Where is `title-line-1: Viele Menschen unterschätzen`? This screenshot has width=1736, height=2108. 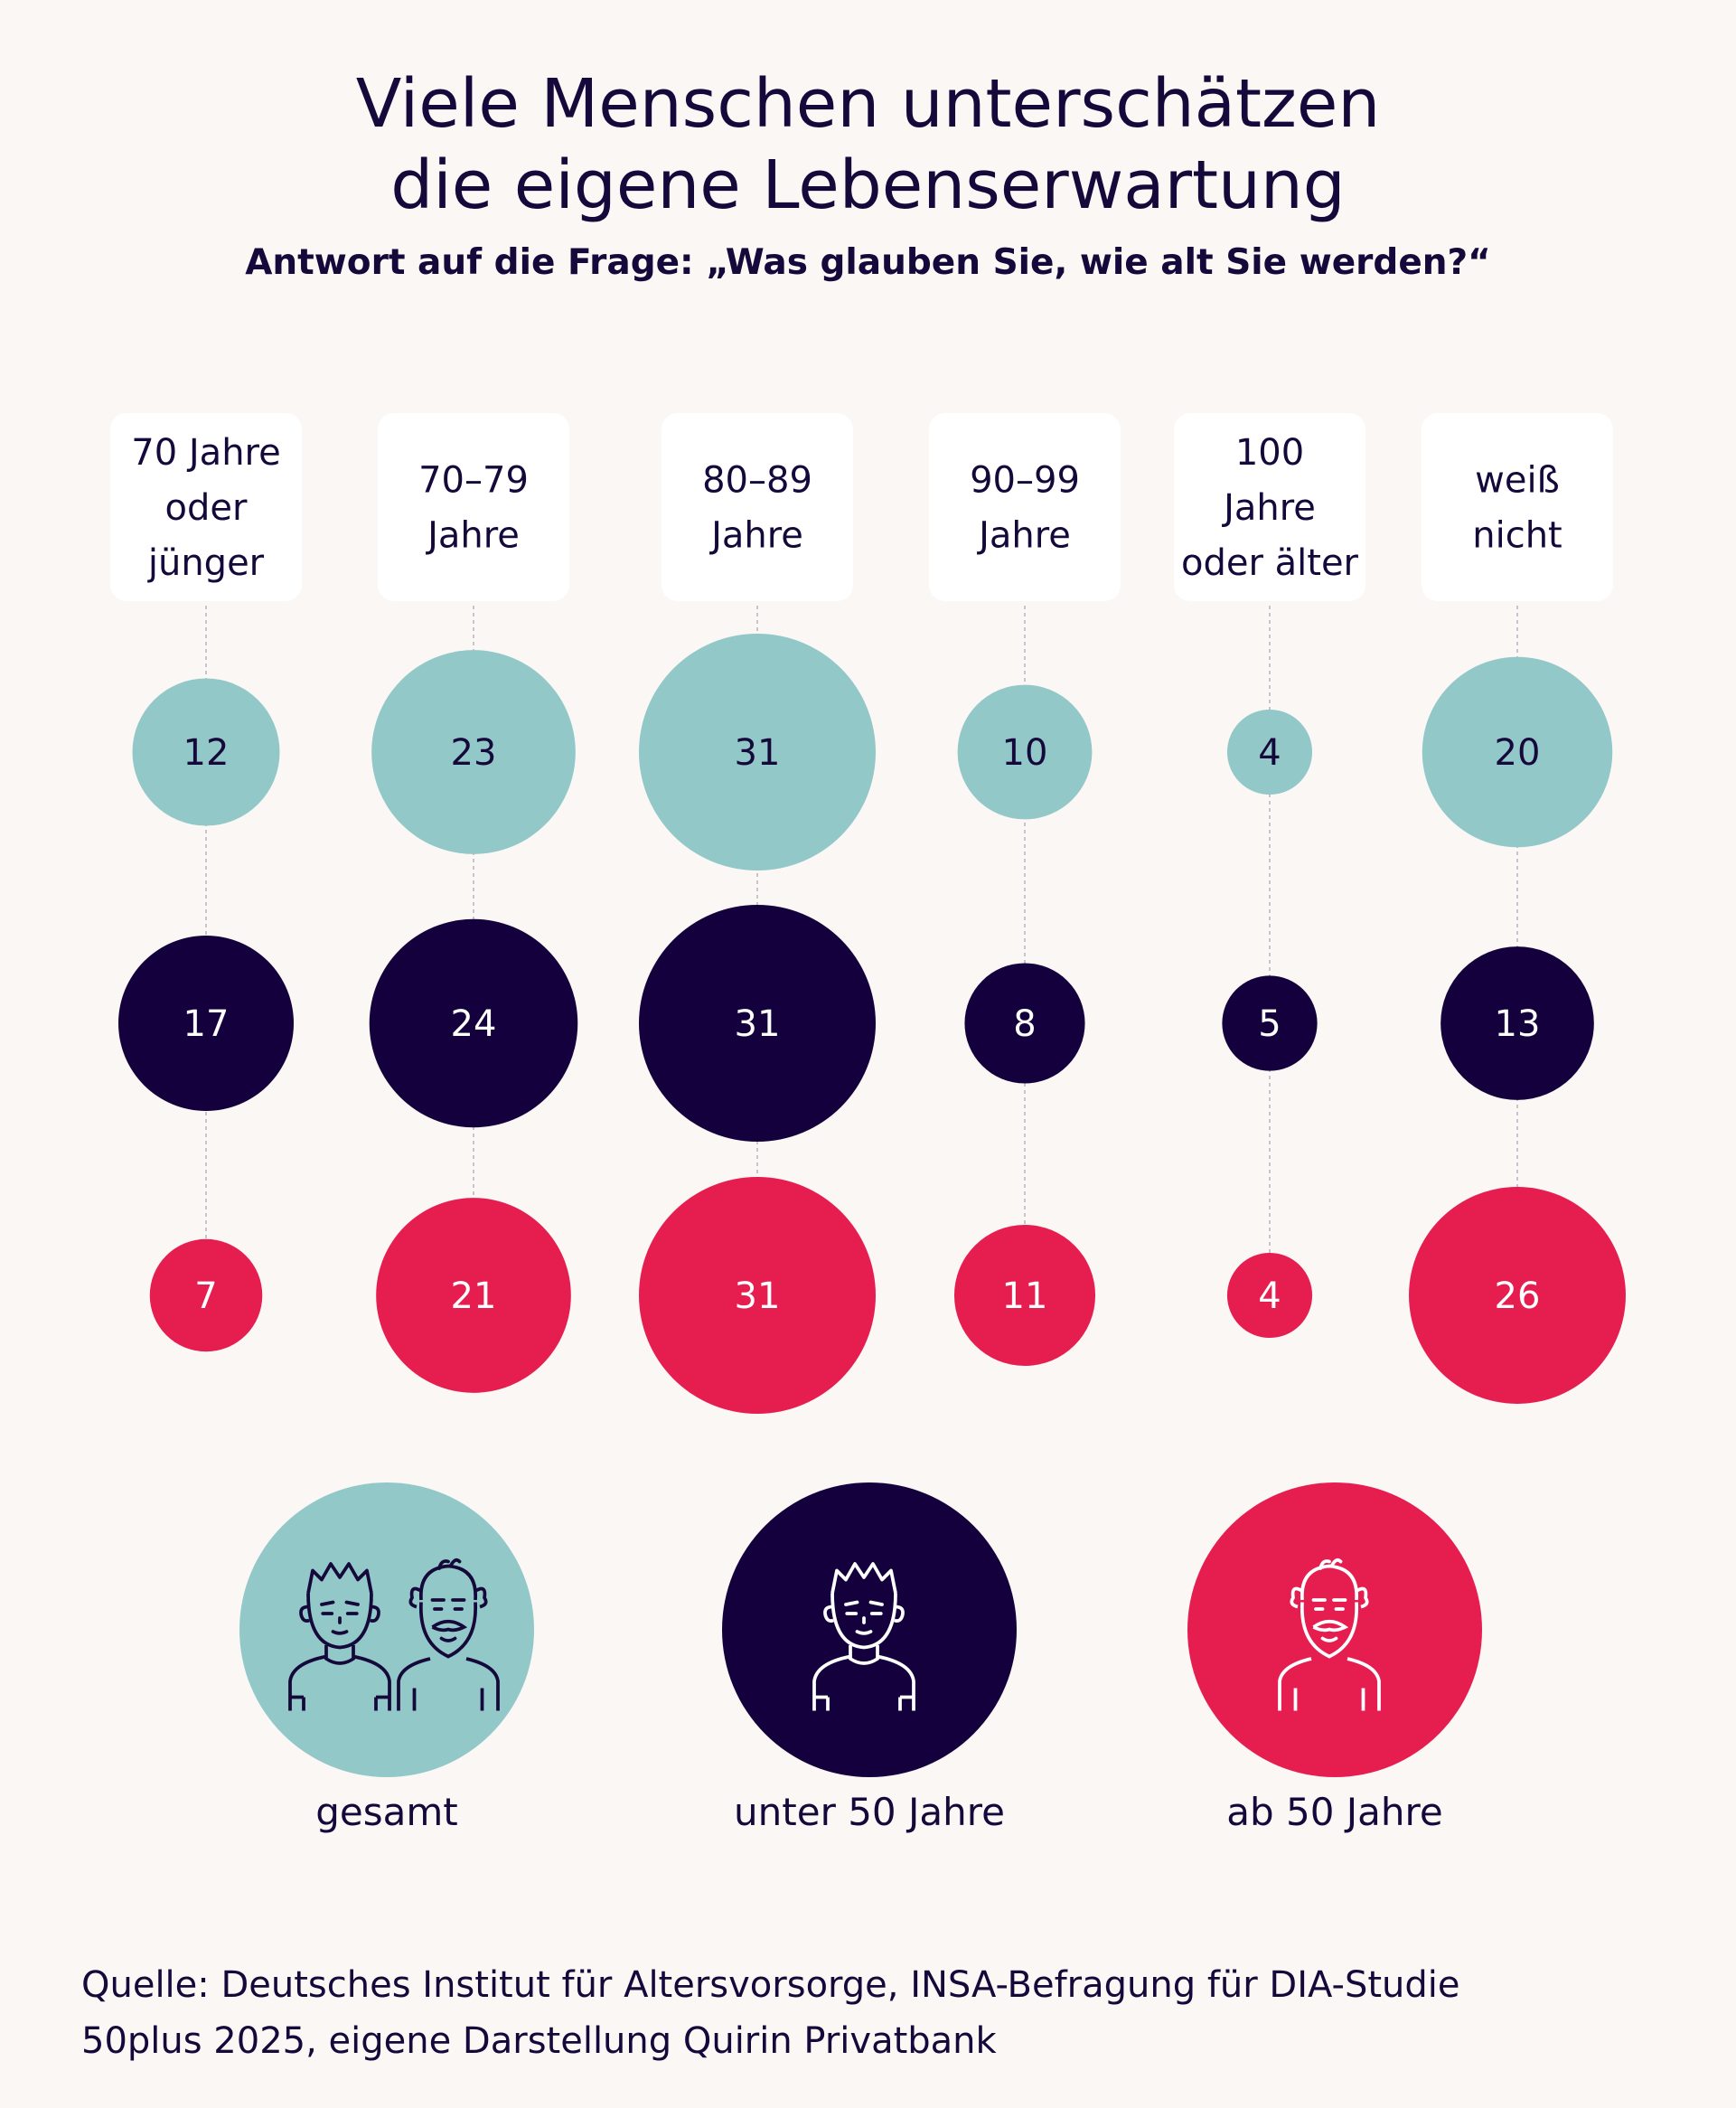
title-line-1: Viele Menschen unterschätzen is located at coordinates (868, 104).